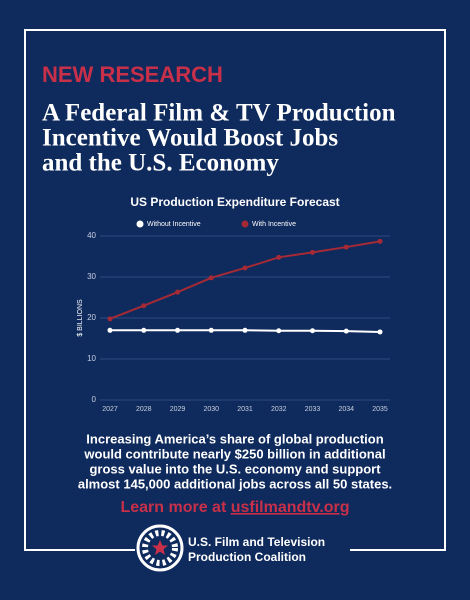 This screenshot has width=470, height=600. I want to click on y-tick-label: 40, so click(91, 235).